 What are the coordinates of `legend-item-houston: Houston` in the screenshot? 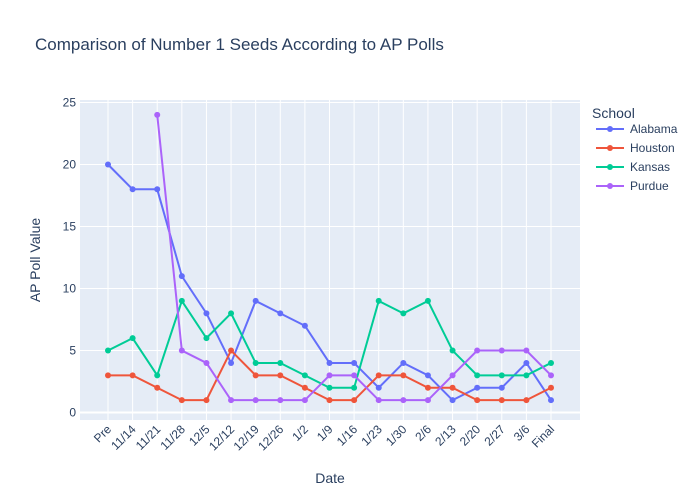 It's located at (635, 148).